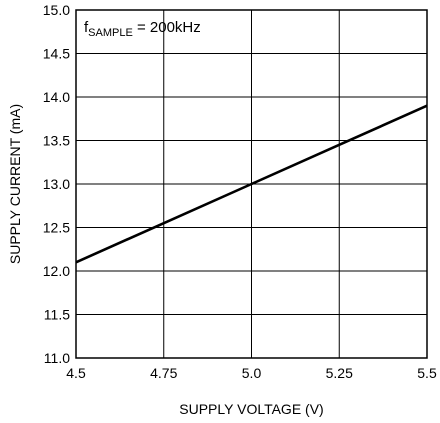 The width and height of the screenshot is (440, 423). I want to click on y-tick-label: 13.5, so click(56, 141).